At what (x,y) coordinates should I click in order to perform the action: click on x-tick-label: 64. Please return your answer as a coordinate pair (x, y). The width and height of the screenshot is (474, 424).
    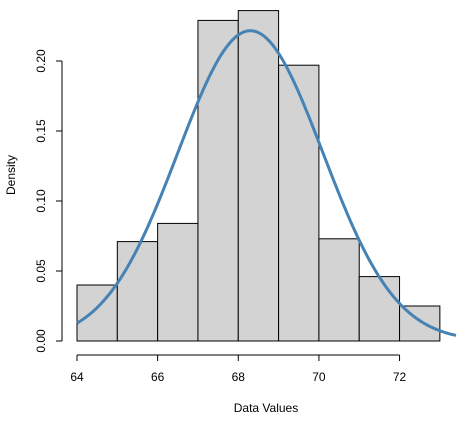
    Looking at the image, I should click on (77, 377).